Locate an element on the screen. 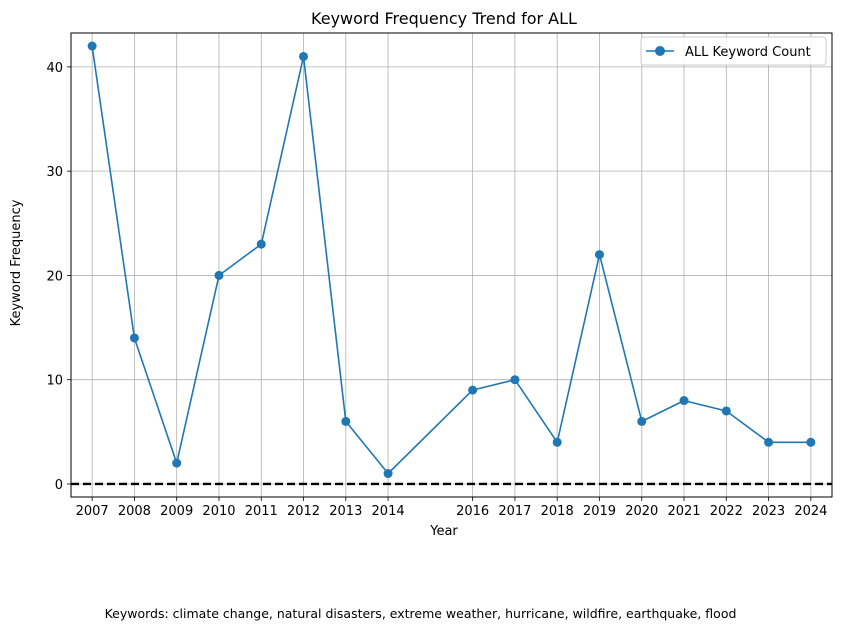  legend-series-label: ALL Keyword Count is located at coordinates (748, 52).